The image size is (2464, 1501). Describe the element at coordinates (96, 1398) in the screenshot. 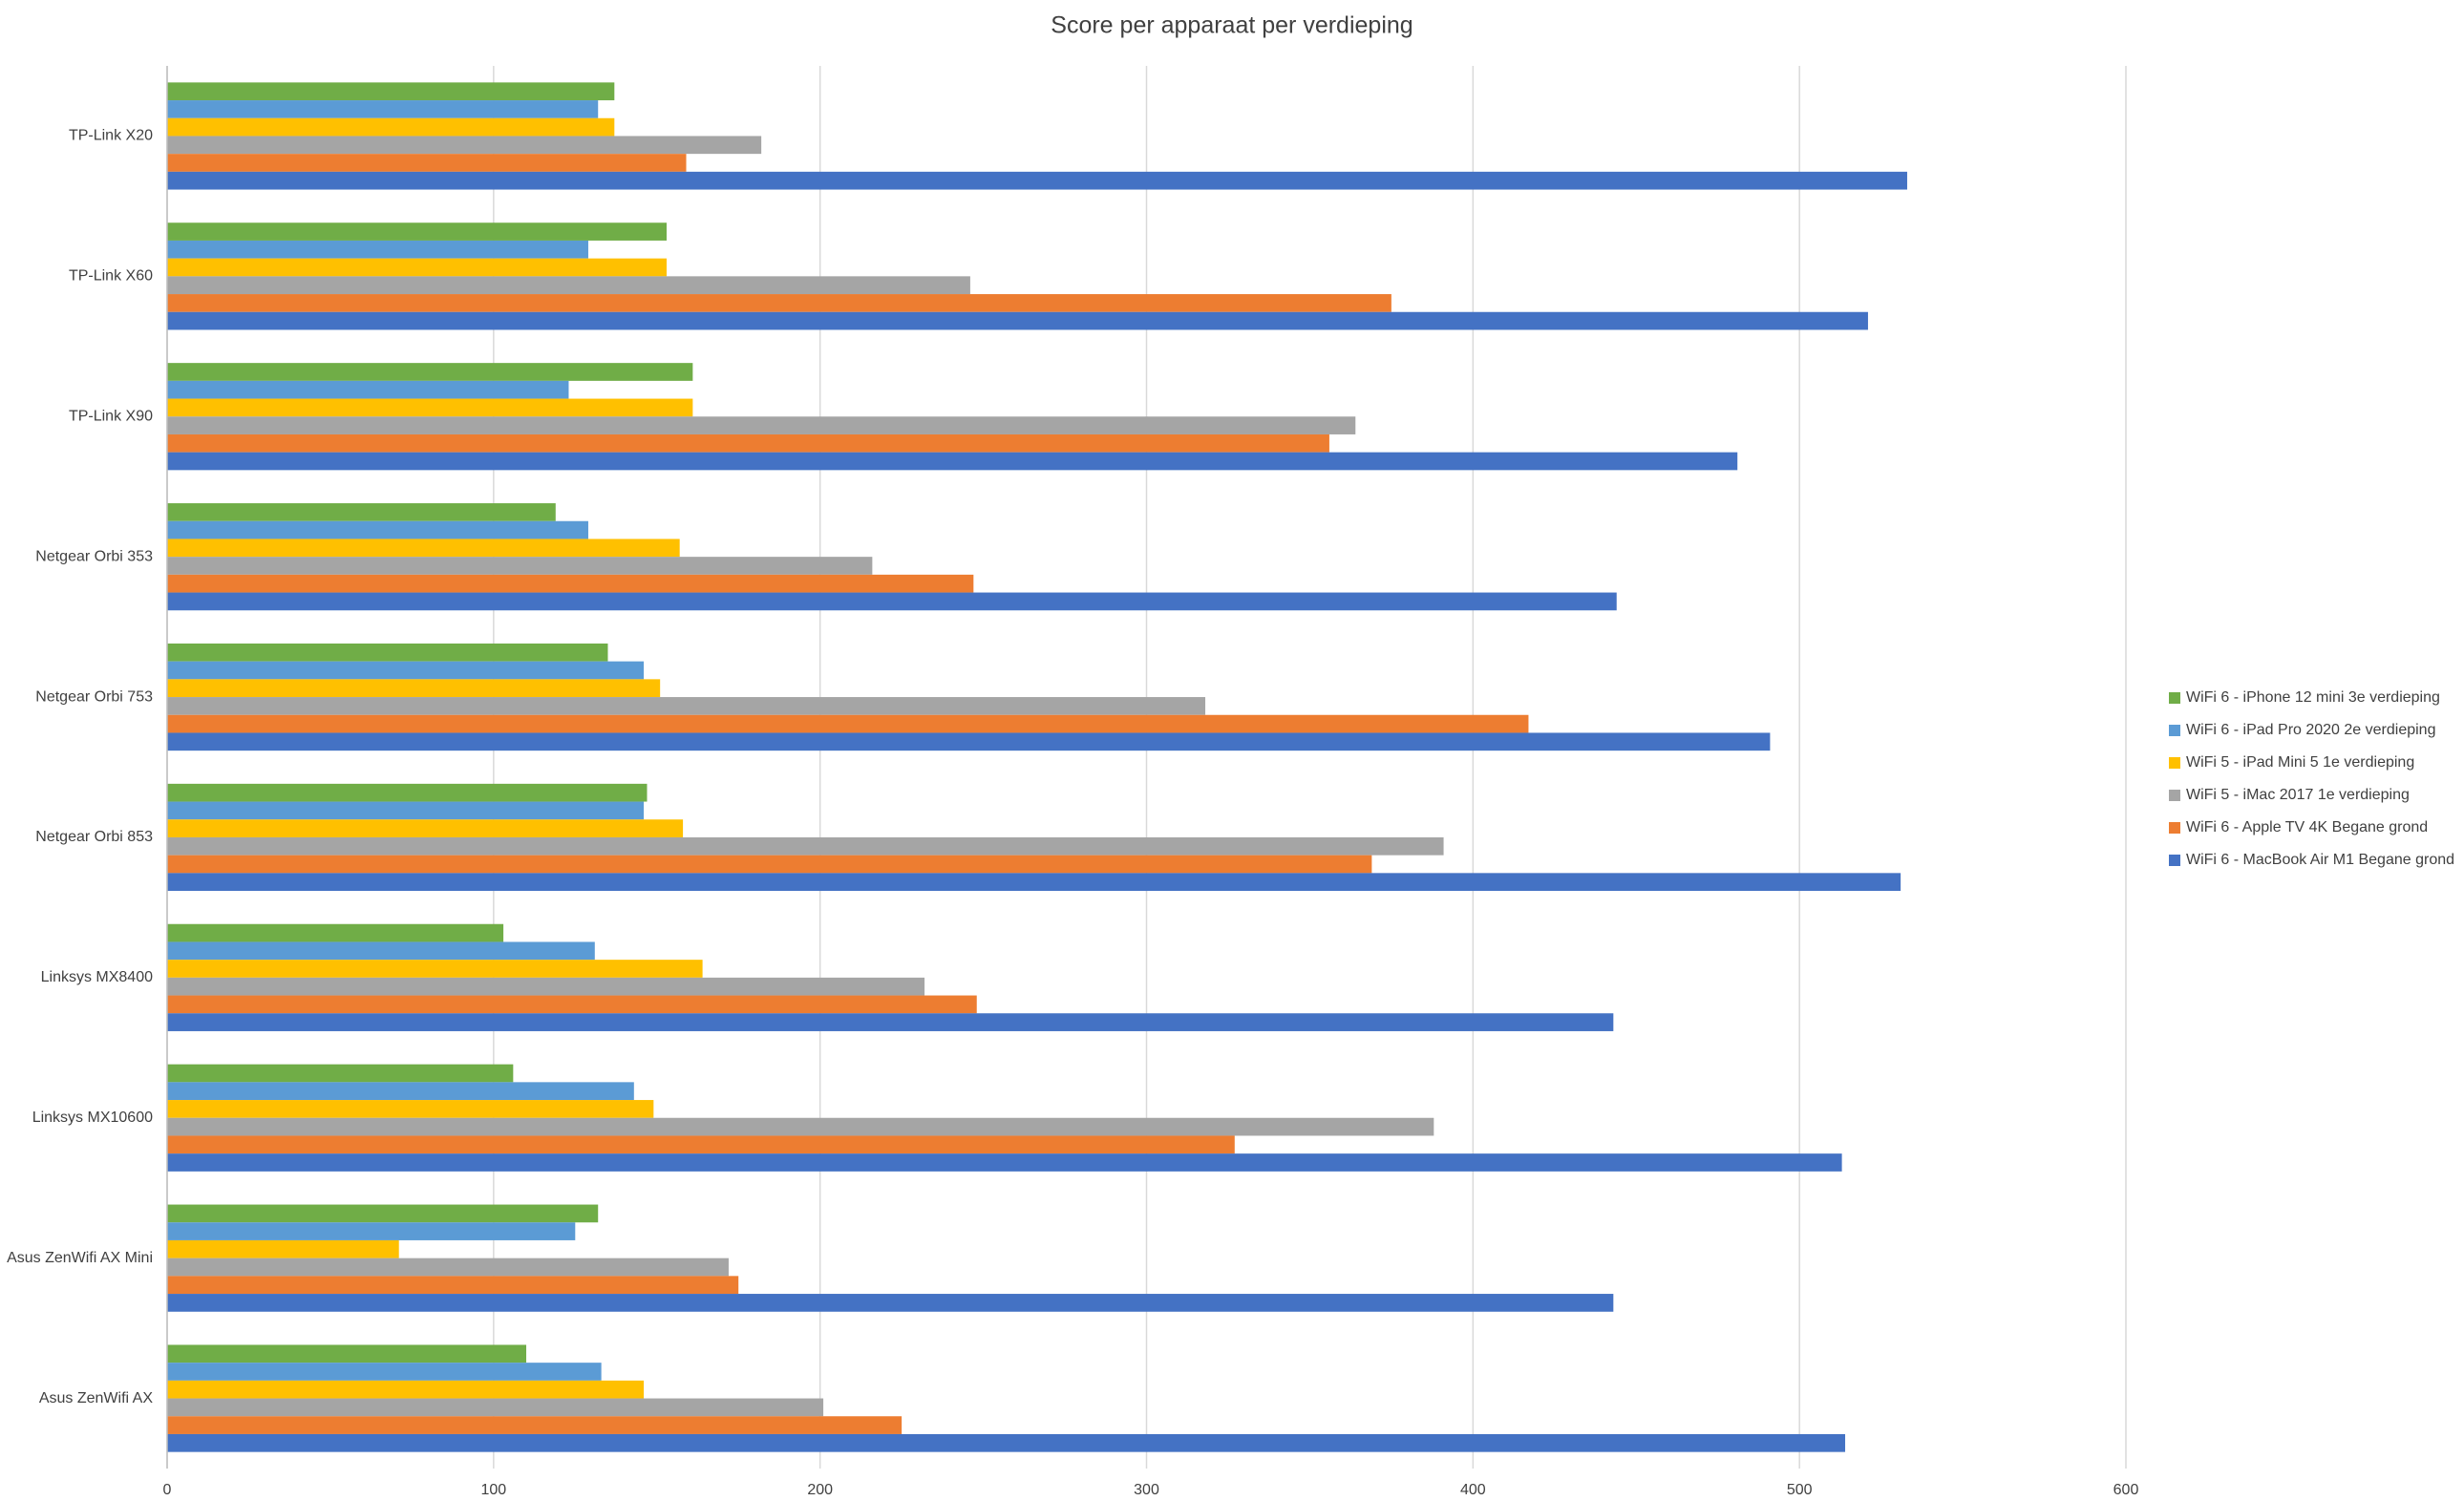

I see `y-tick-label: Asus ZenWifi AX` at that location.